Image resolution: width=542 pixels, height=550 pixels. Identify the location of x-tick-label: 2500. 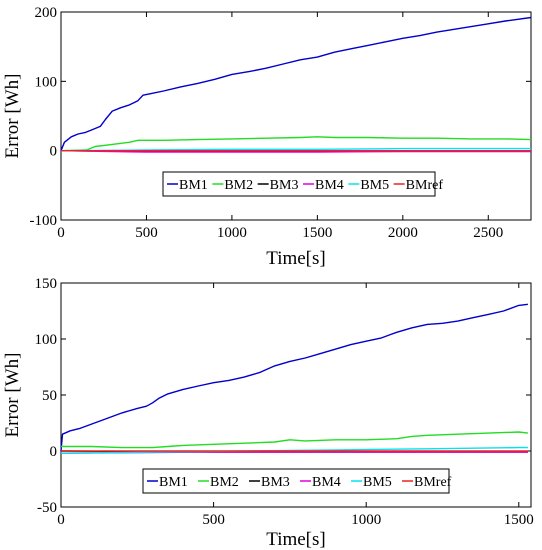
(488, 233).